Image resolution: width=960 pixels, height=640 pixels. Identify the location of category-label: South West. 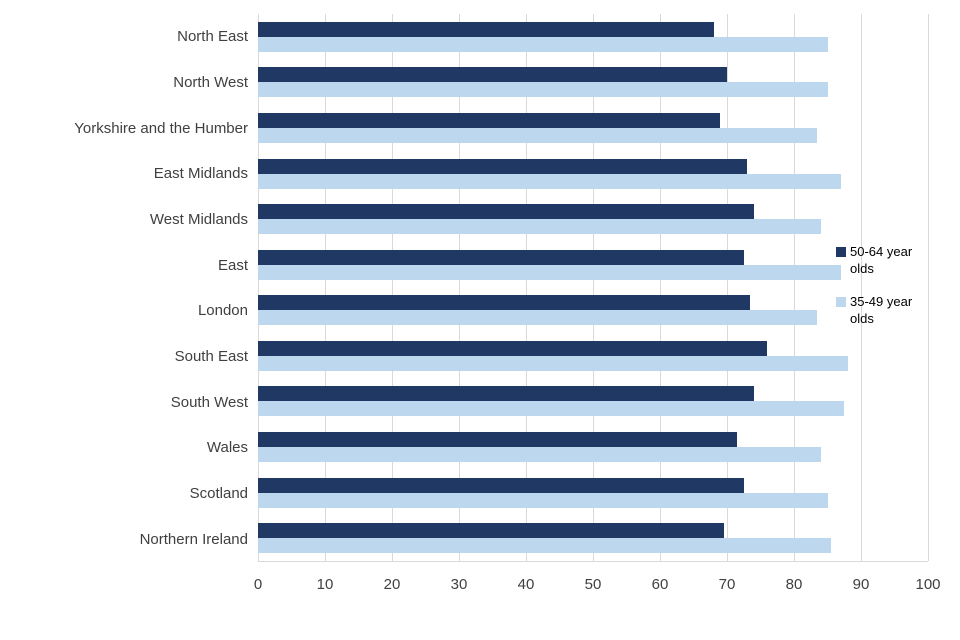
(209, 402).